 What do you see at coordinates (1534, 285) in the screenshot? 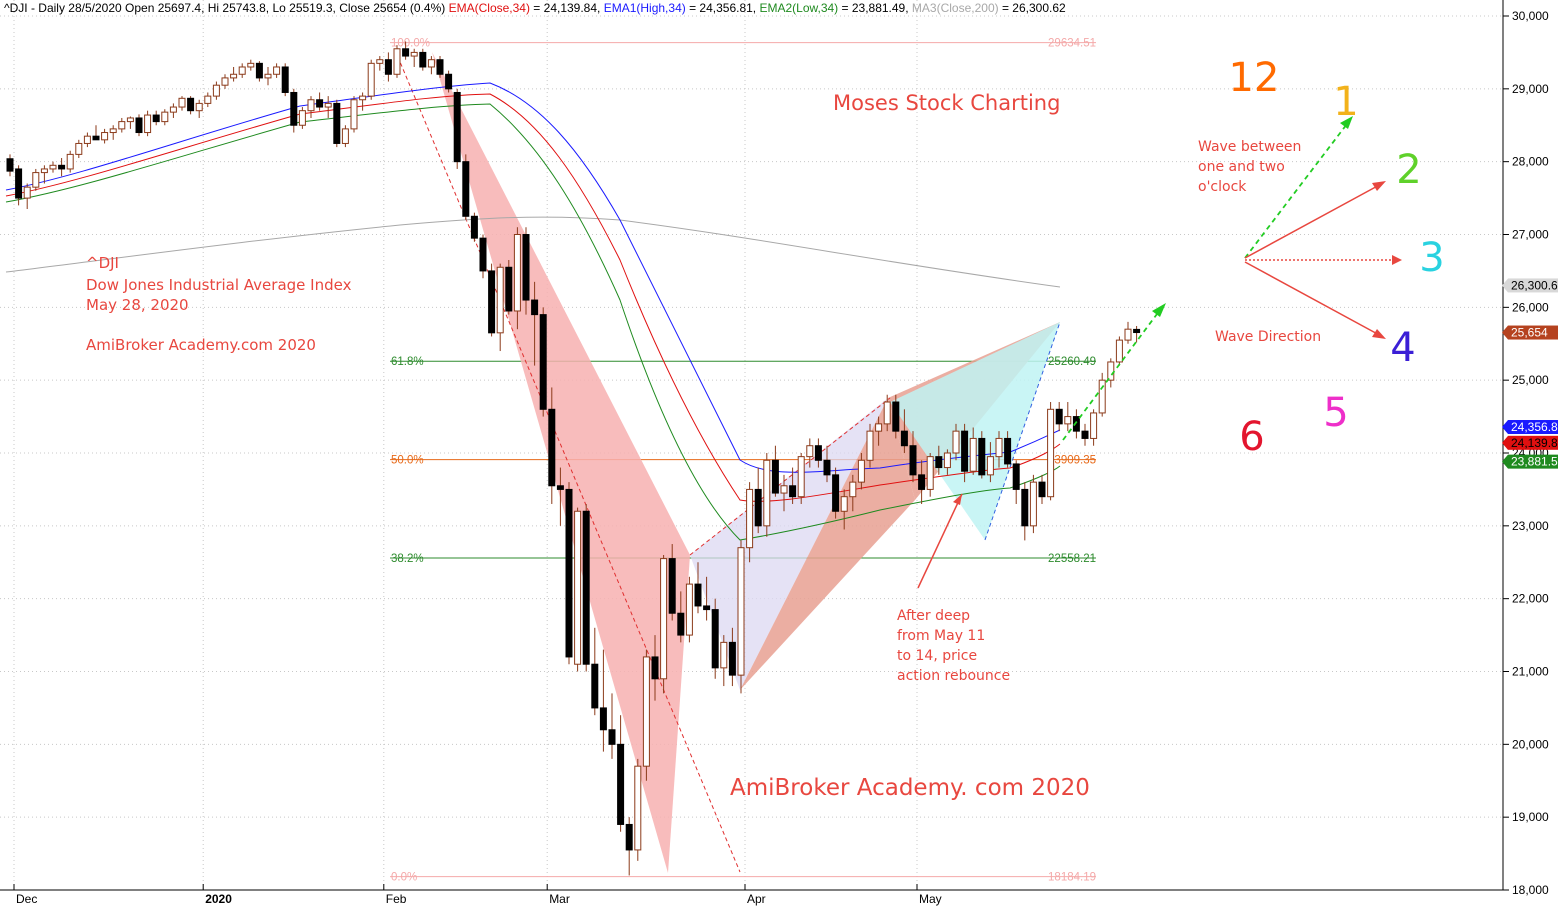
I see `value-badge-label: 26,300.6` at bounding box center [1534, 285].